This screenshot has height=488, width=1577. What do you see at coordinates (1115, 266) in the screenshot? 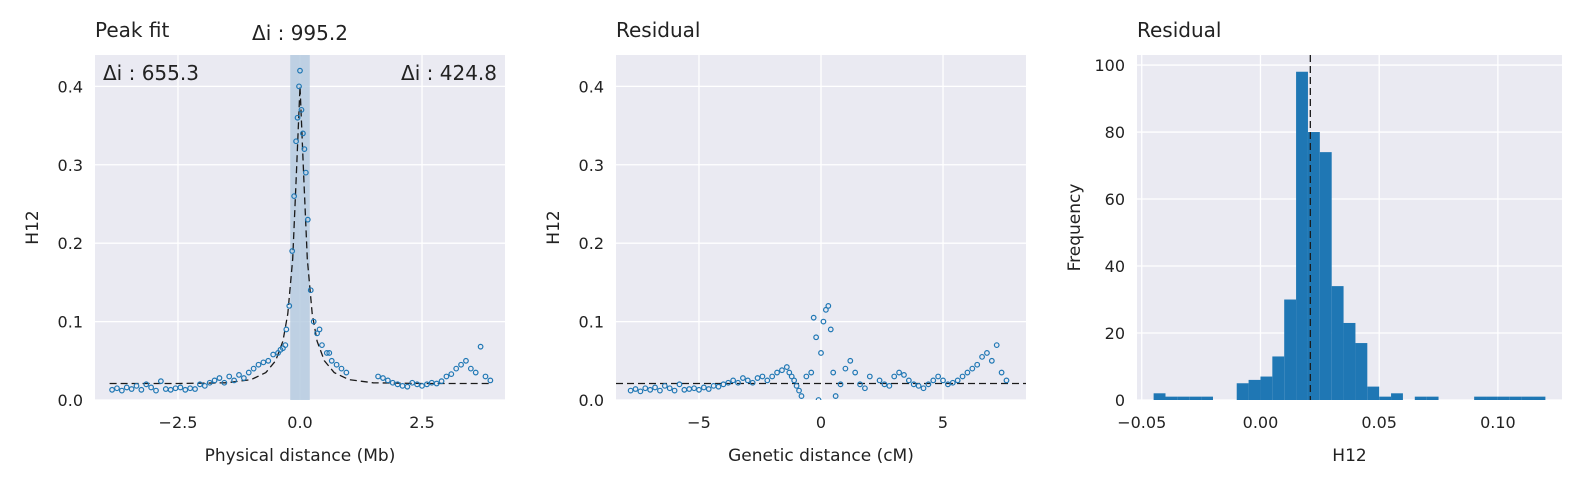
I see `ytick-label: 40` at bounding box center [1115, 266].